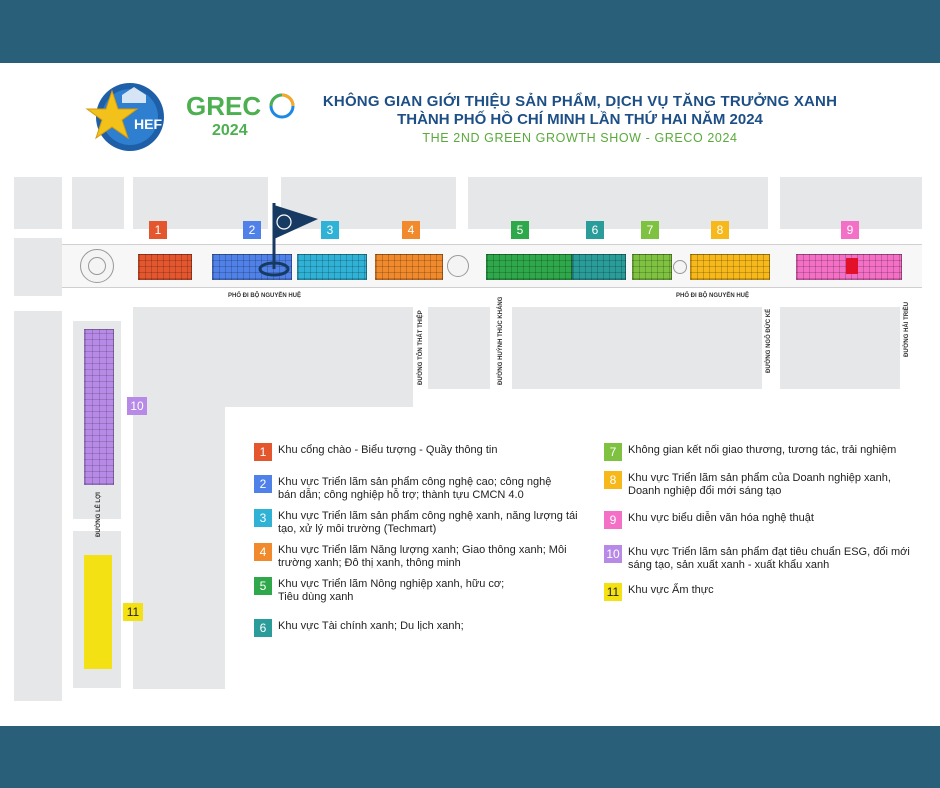 Image resolution: width=940 pixels, height=788 pixels. Describe the element at coordinates (529, 267) in the screenshot. I see `zone-5-area` at that location.